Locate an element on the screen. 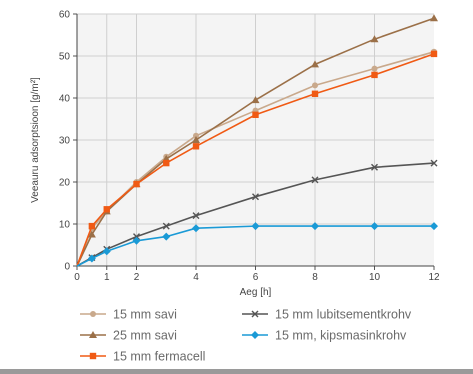 This screenshot has height=374, width=473. legend-item: 15 mm, kipsmasinkrohv is located at coordinates (324, 336).